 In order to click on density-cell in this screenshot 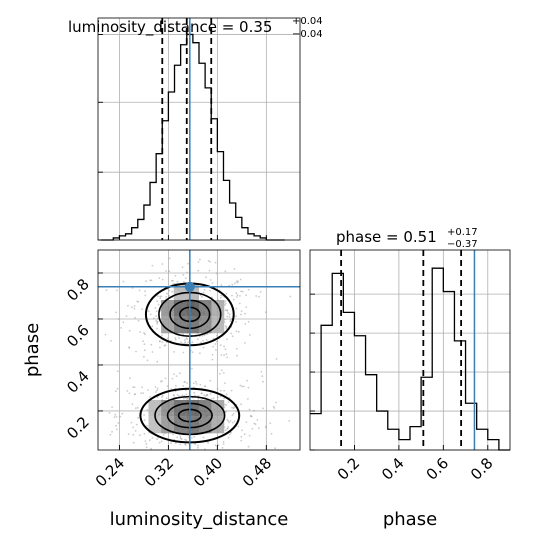, I will do `click(192, 425)`.